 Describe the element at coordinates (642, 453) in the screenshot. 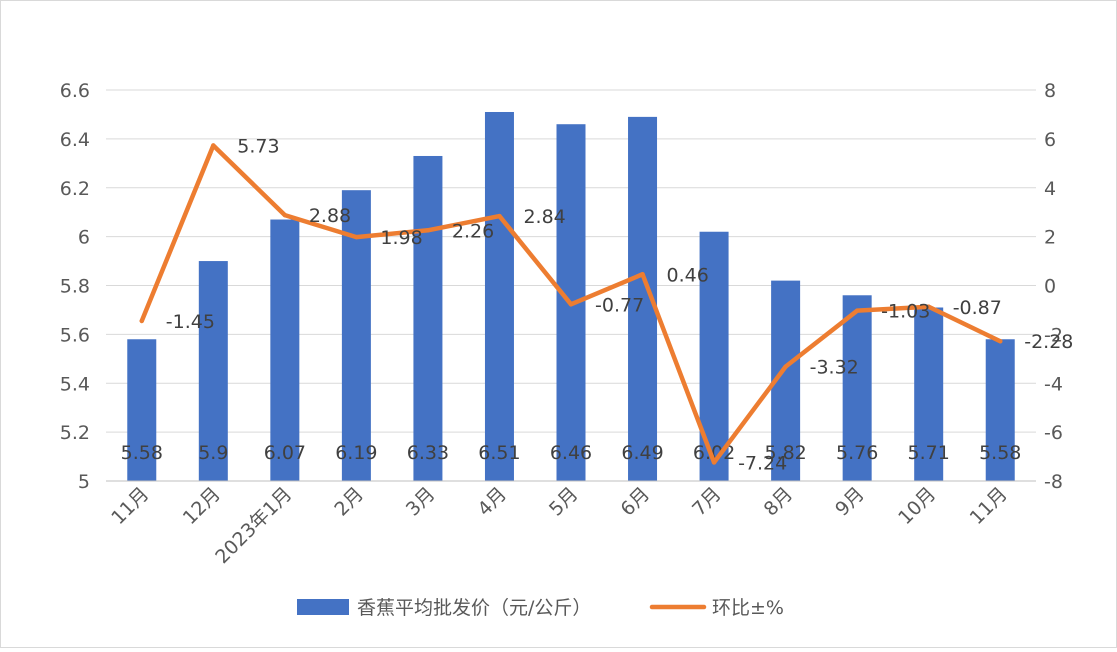

I see `bar-value-label: 6.49` at that location.